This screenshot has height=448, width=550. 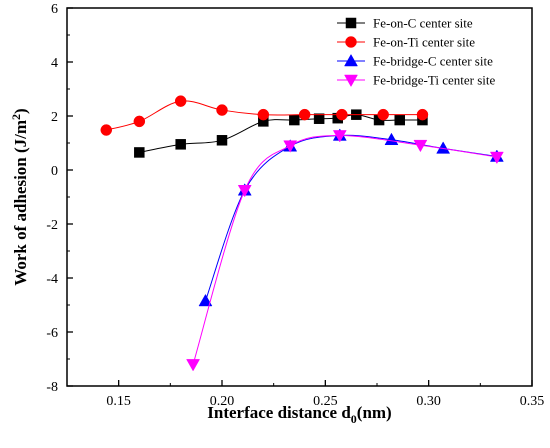 I want to click on y-tick-label: 4, so click(x=54, y=63).